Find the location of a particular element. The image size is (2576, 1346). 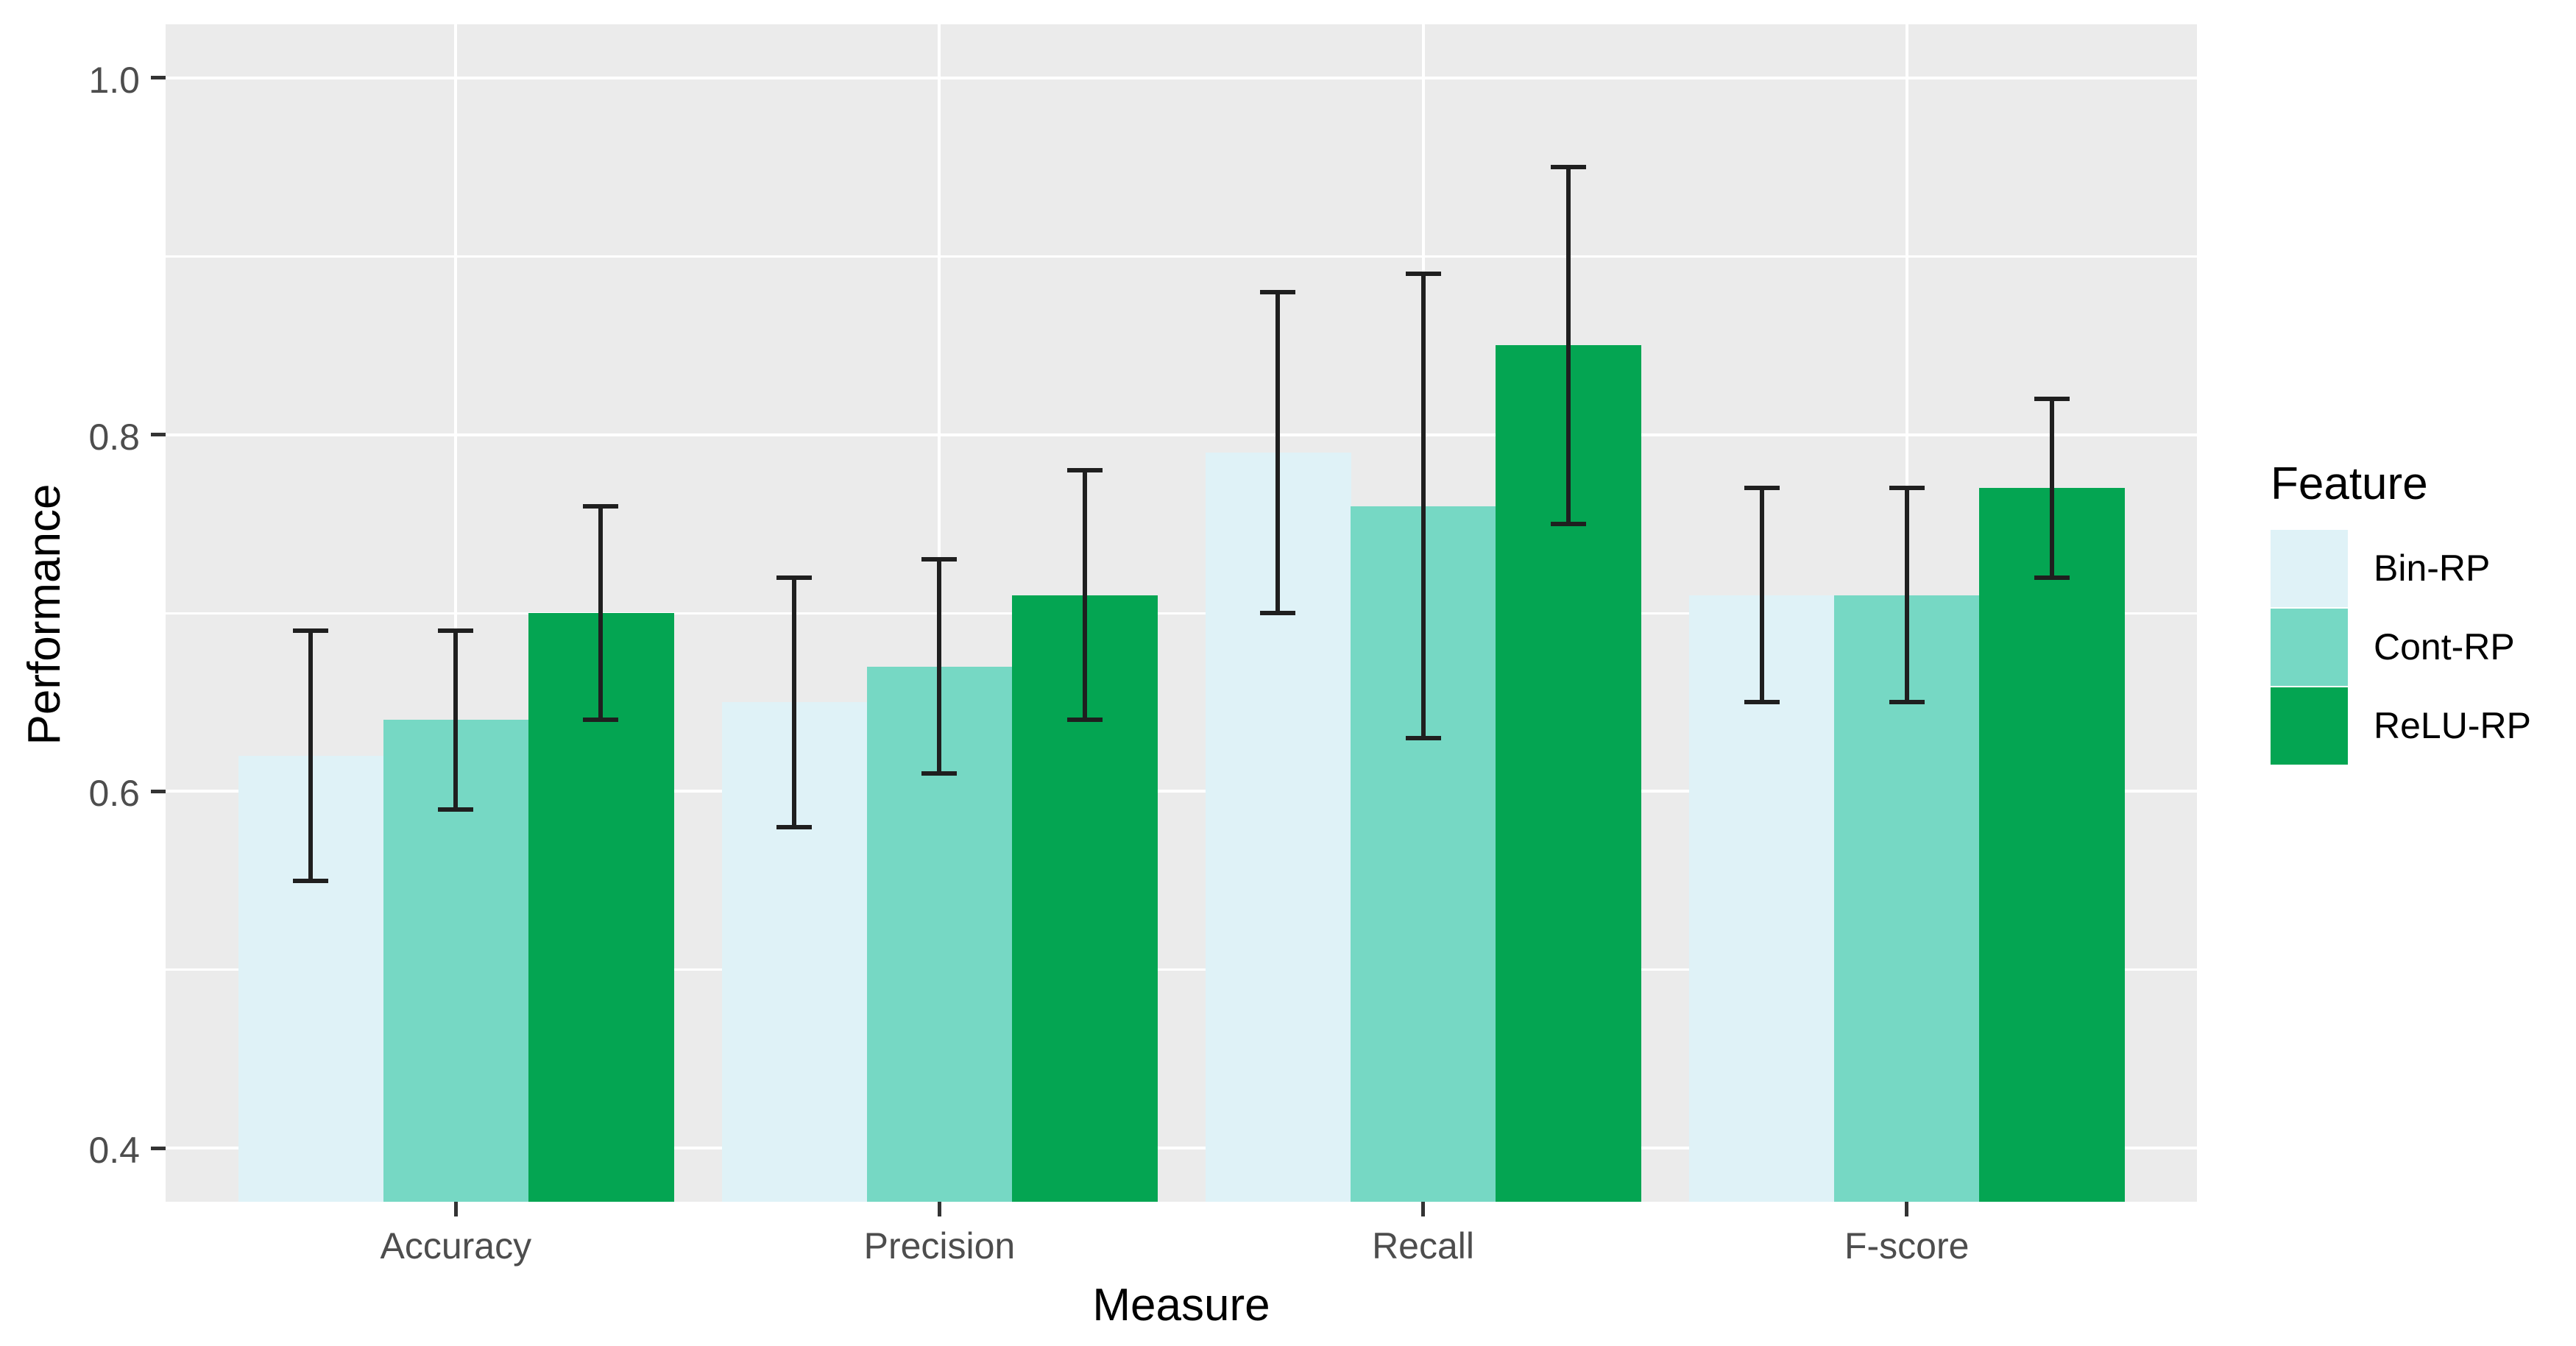

legend-label: Bin-RP is located at coordinates (2432, 569).